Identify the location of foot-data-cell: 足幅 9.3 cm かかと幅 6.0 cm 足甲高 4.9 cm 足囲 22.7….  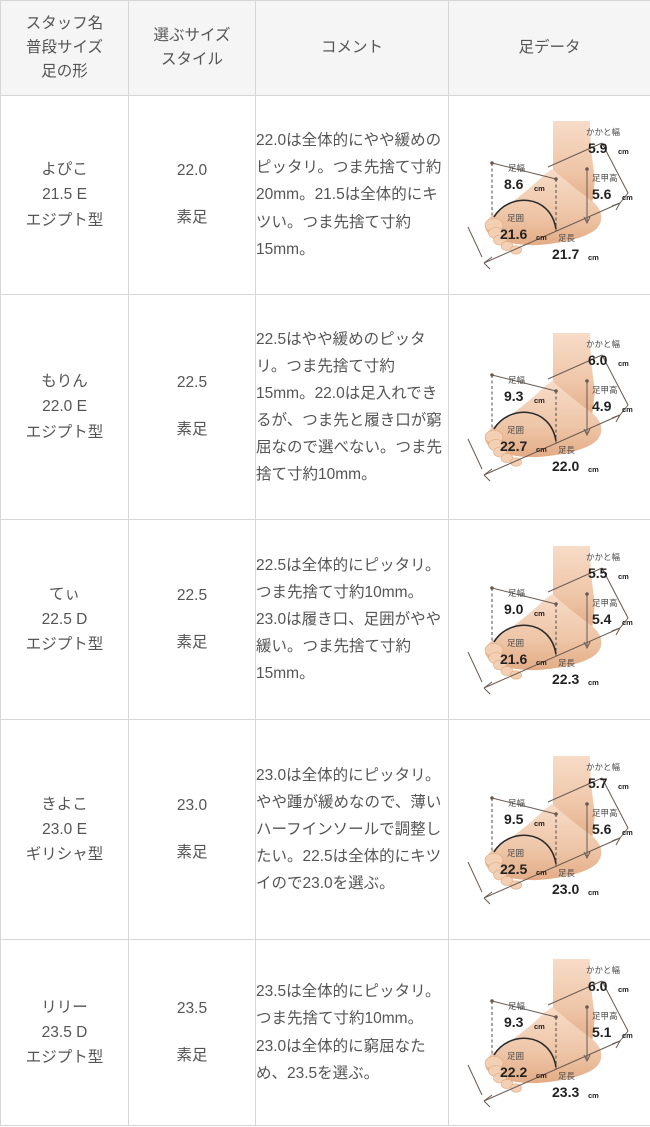
(549, 407).